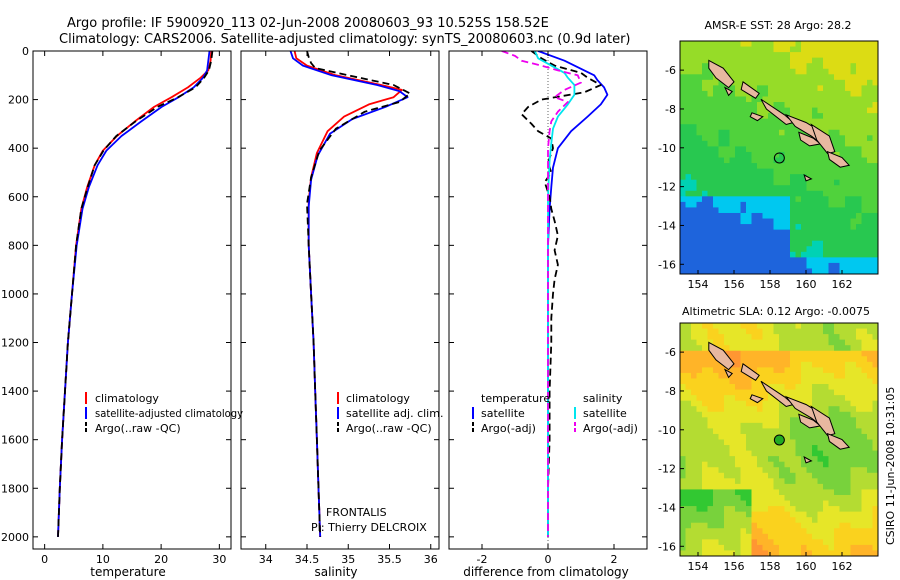  I want to click on map-y-tick-label: -12, so click(667, 469).